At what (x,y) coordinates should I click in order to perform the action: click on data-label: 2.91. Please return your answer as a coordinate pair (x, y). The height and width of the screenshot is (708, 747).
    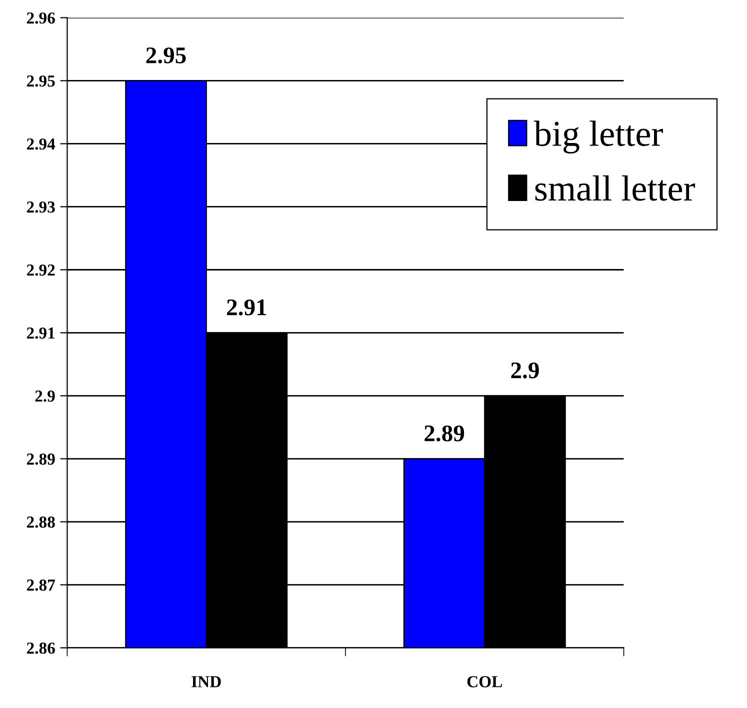
    Looking at the image, I should click on (246, 307).